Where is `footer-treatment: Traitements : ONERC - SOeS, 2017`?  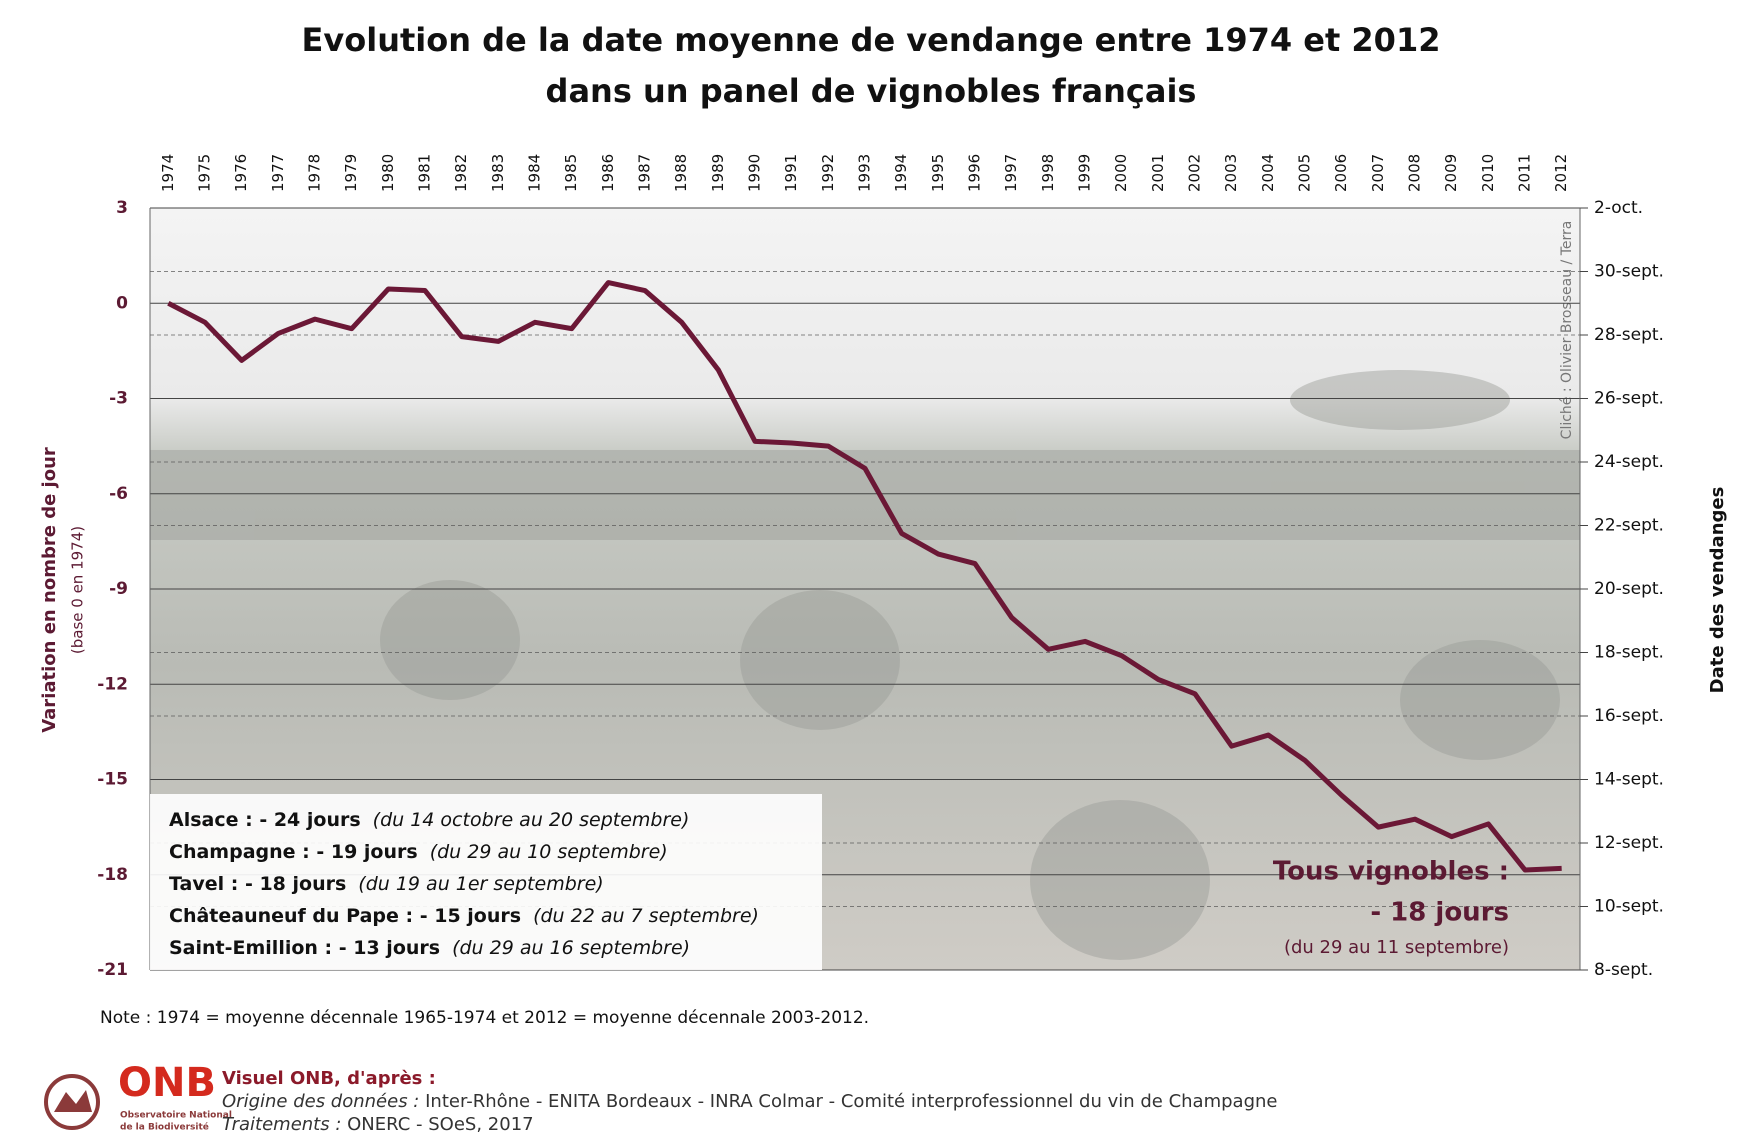
footer-treatment: Traitements : ONERC - SOeS, 2017 is located at coordinates (378, 1124).